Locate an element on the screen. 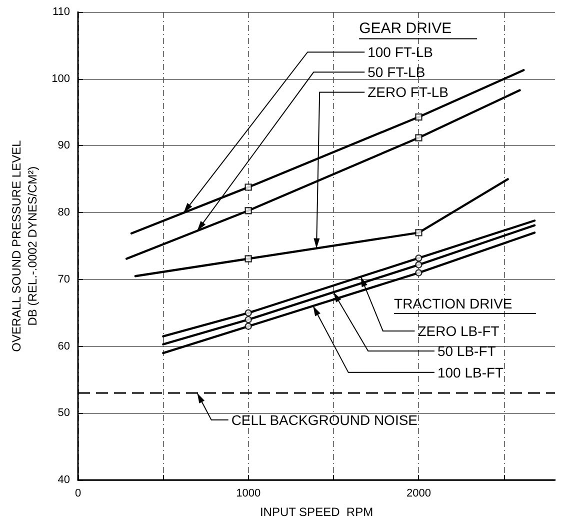  line-series is located at coordinates (321, 228).